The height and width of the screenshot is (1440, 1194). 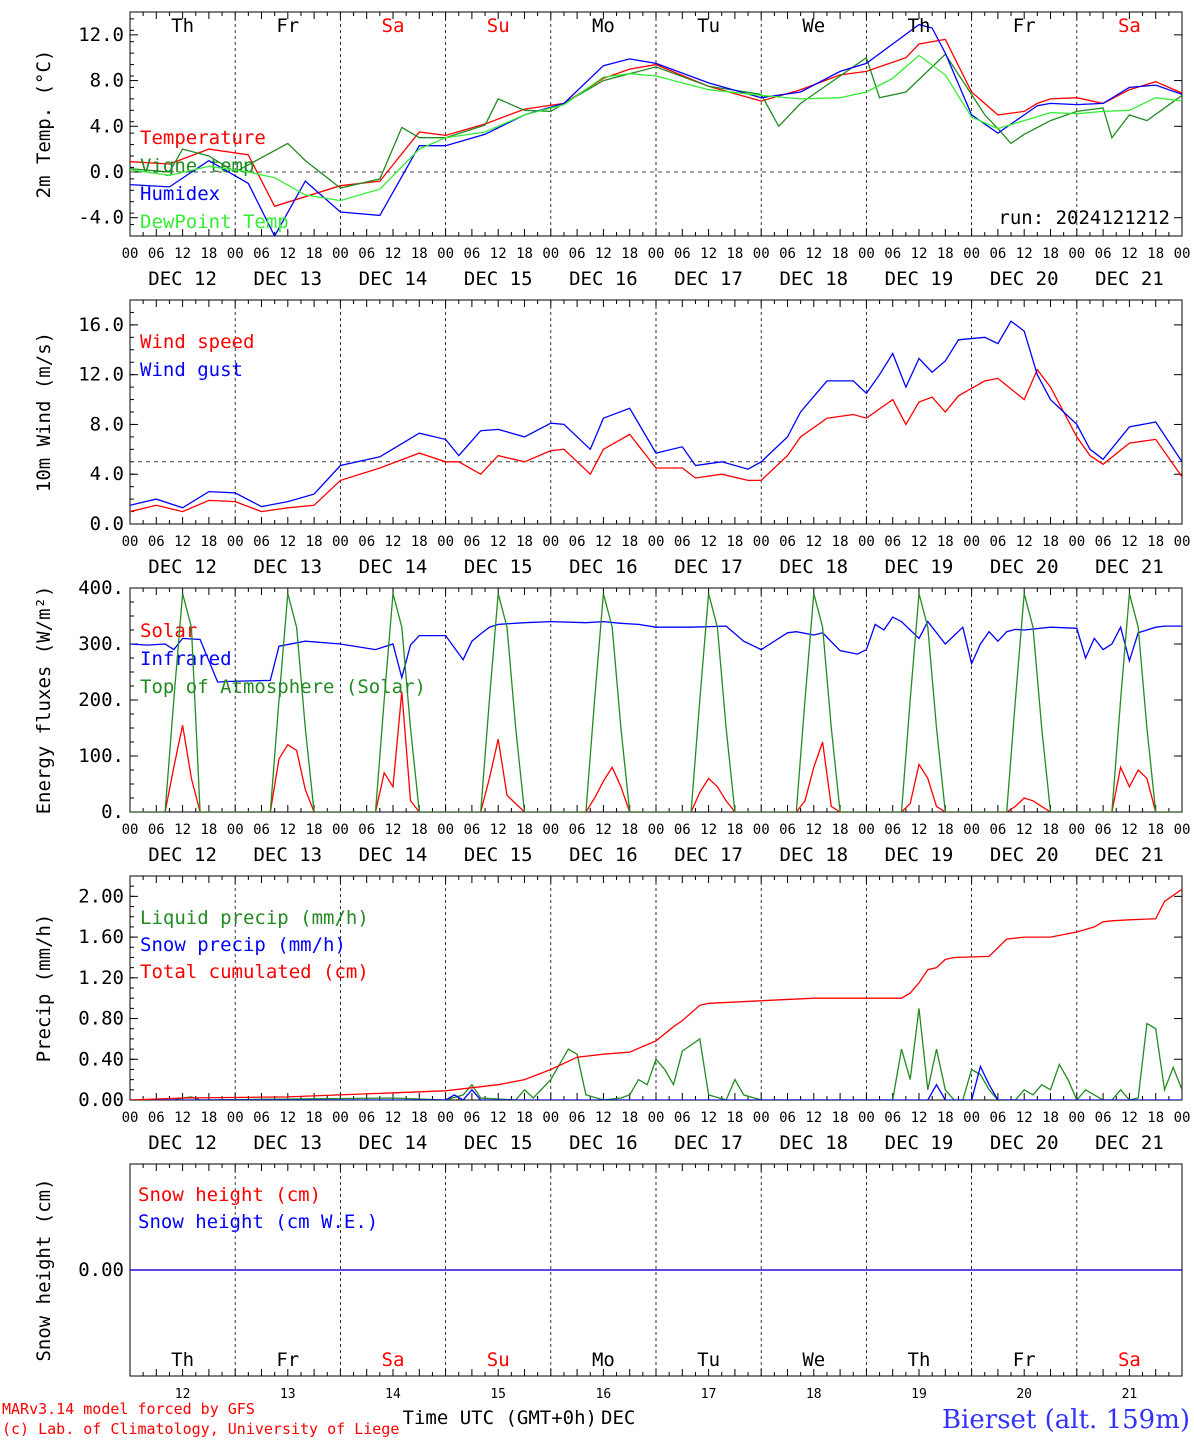 What do you see at coordinates (656, 994) in the screenshot?
I see `series-line-total-cumulated-cm-` at bounding box center [656, 994].